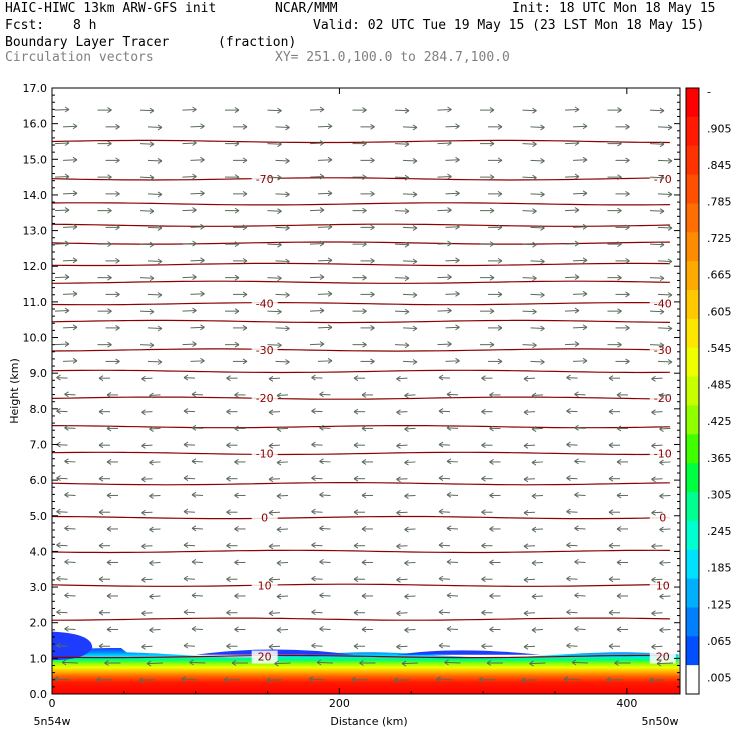 The image size is (740, 740). What do you see at coordinates (662, 518) in the screenshot?
I see `contour-label: 0` at bounding box center [662, 518].